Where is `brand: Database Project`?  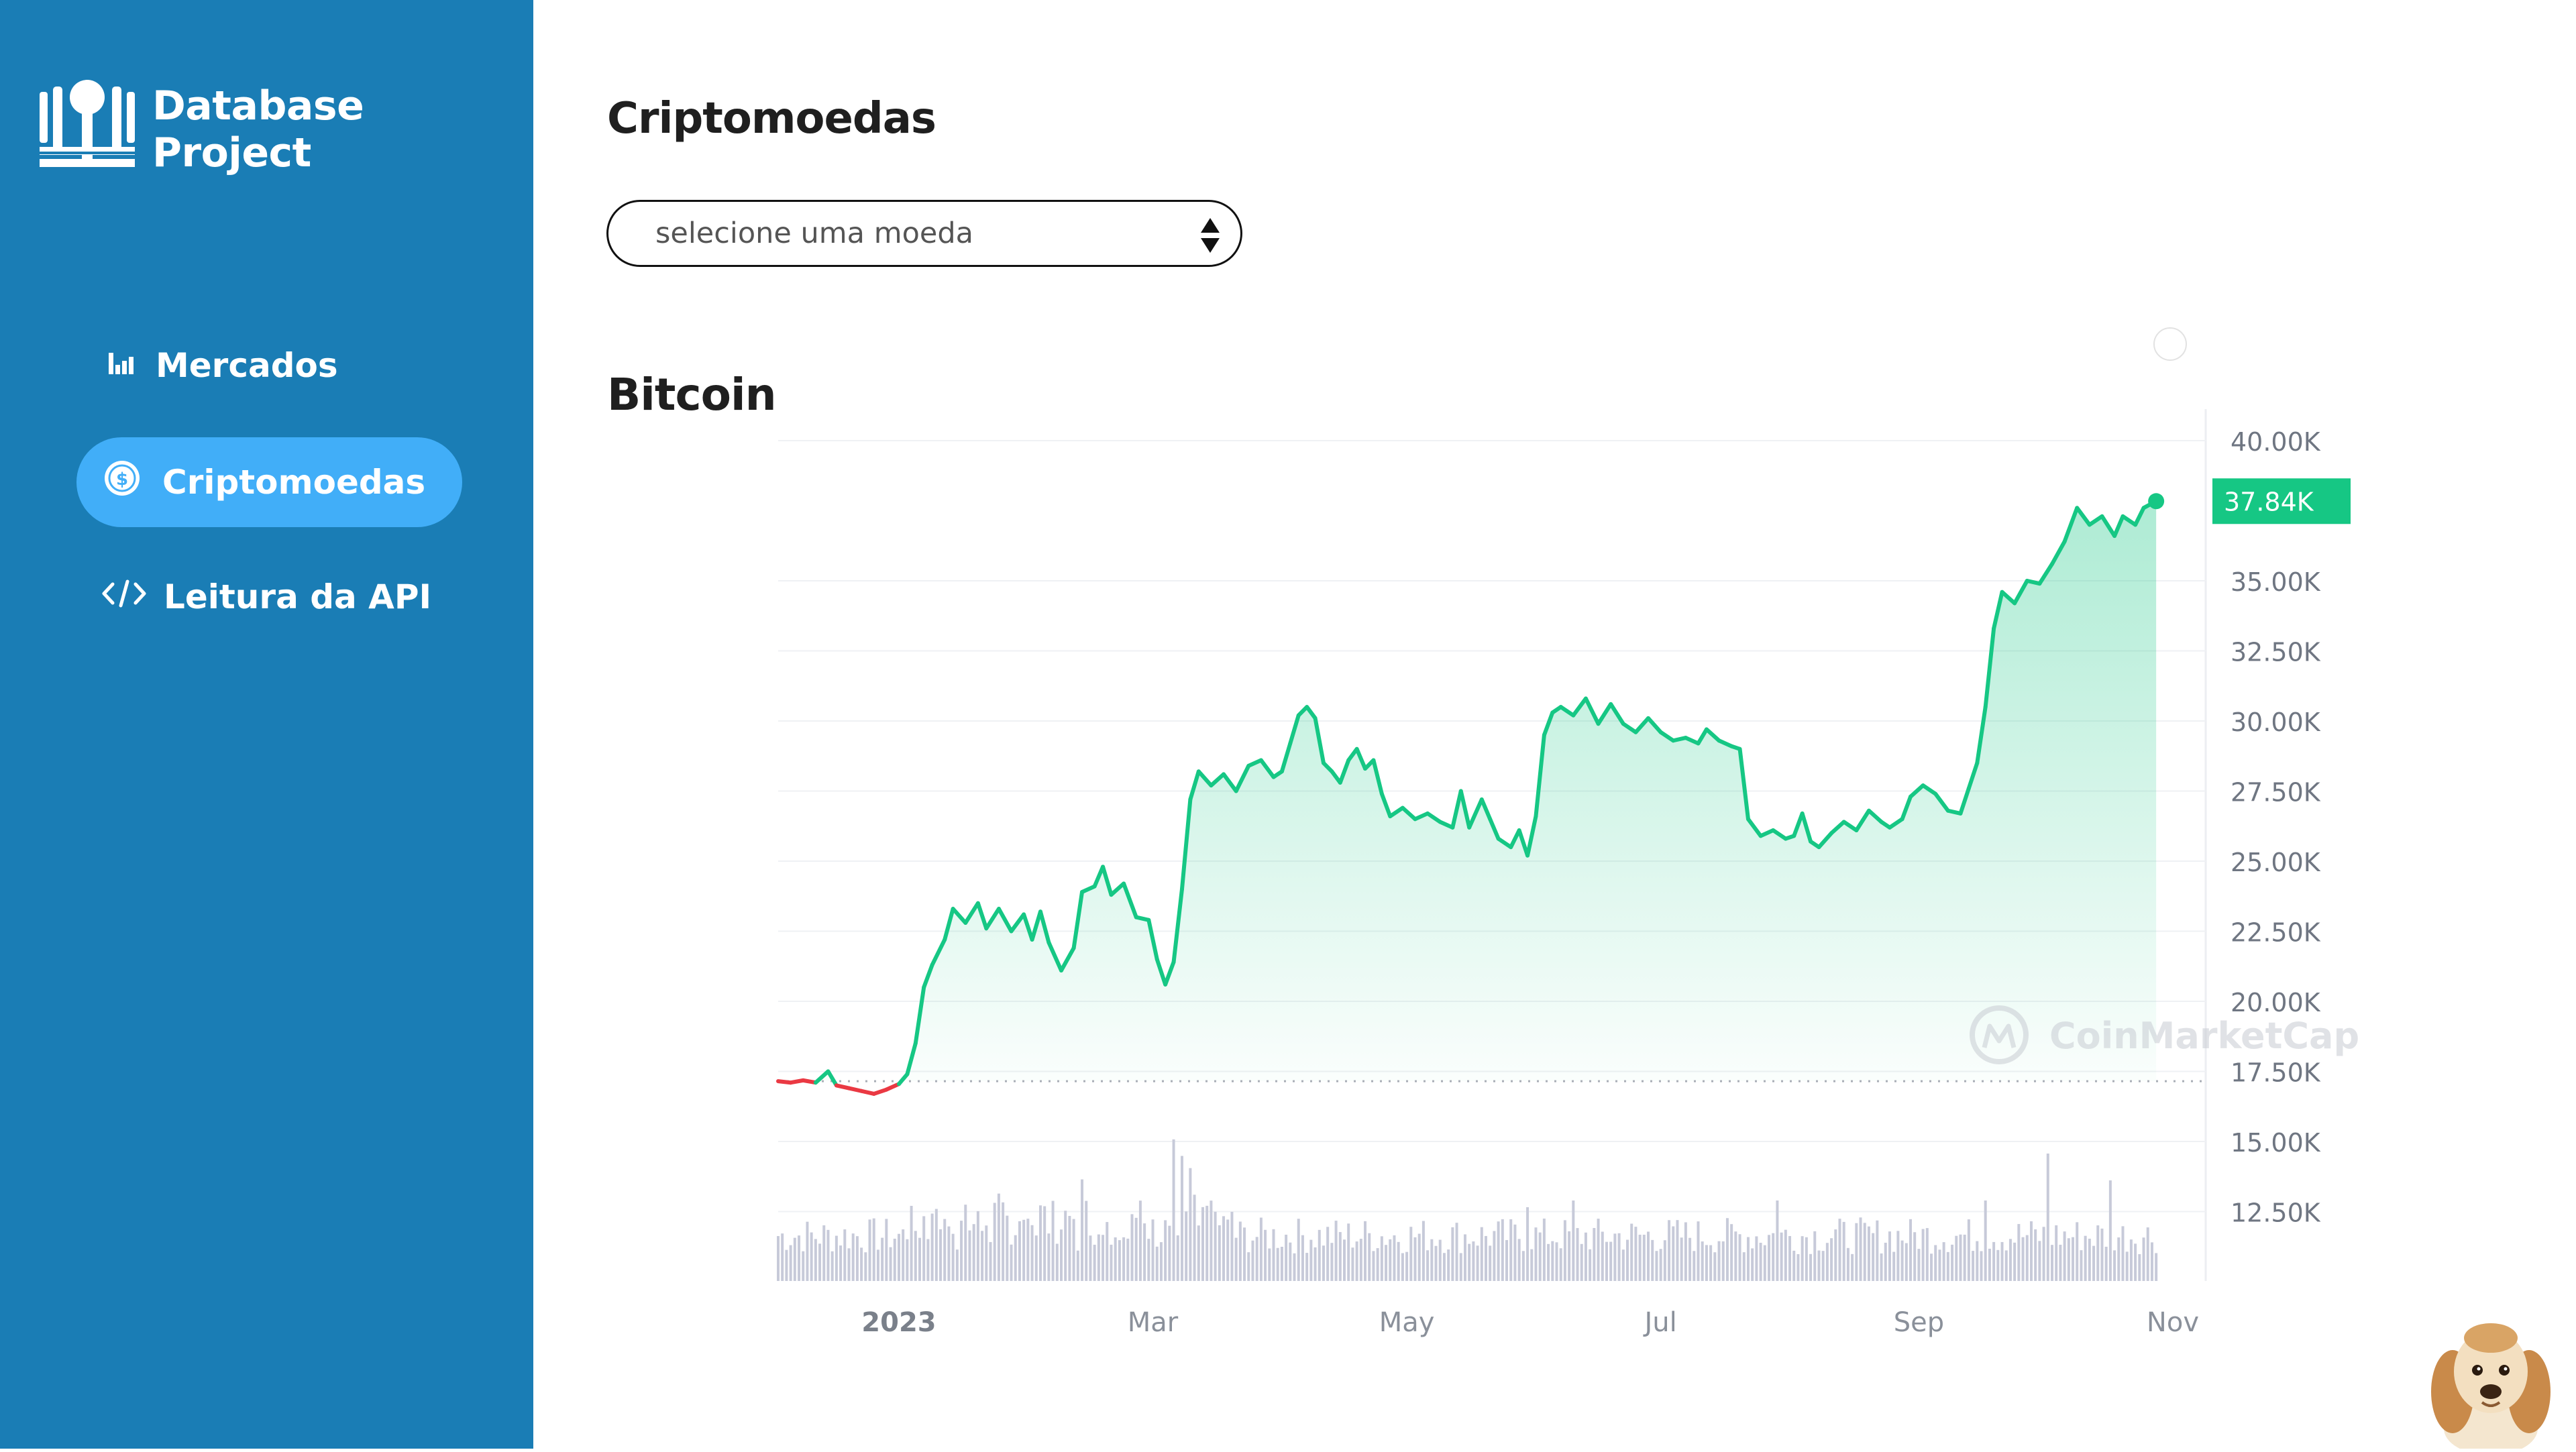
brand: Database Project is located at coordinates (285, 129).